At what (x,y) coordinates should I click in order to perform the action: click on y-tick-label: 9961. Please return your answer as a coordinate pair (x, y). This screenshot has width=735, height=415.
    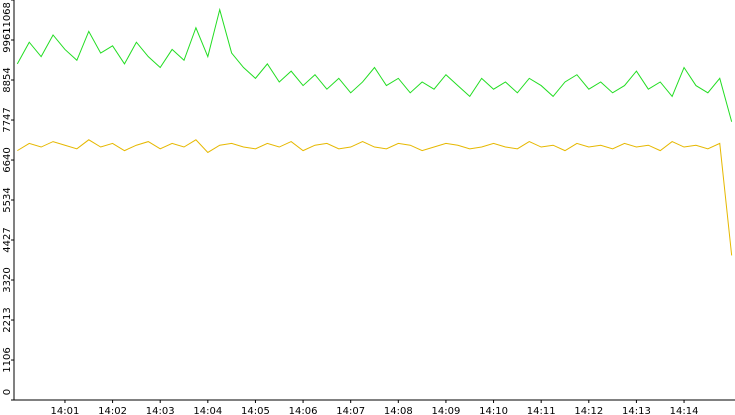
    Looking at the image, I should click on (7, 39).